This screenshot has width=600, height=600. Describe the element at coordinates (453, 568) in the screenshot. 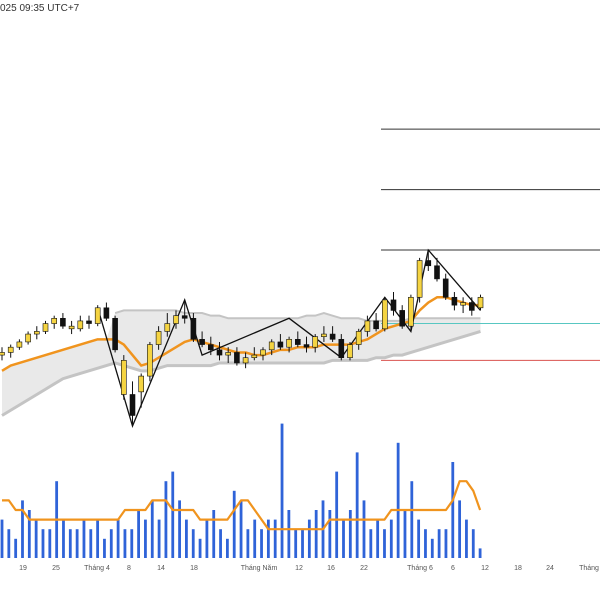

I see `x-tick-label: 6` at that location.